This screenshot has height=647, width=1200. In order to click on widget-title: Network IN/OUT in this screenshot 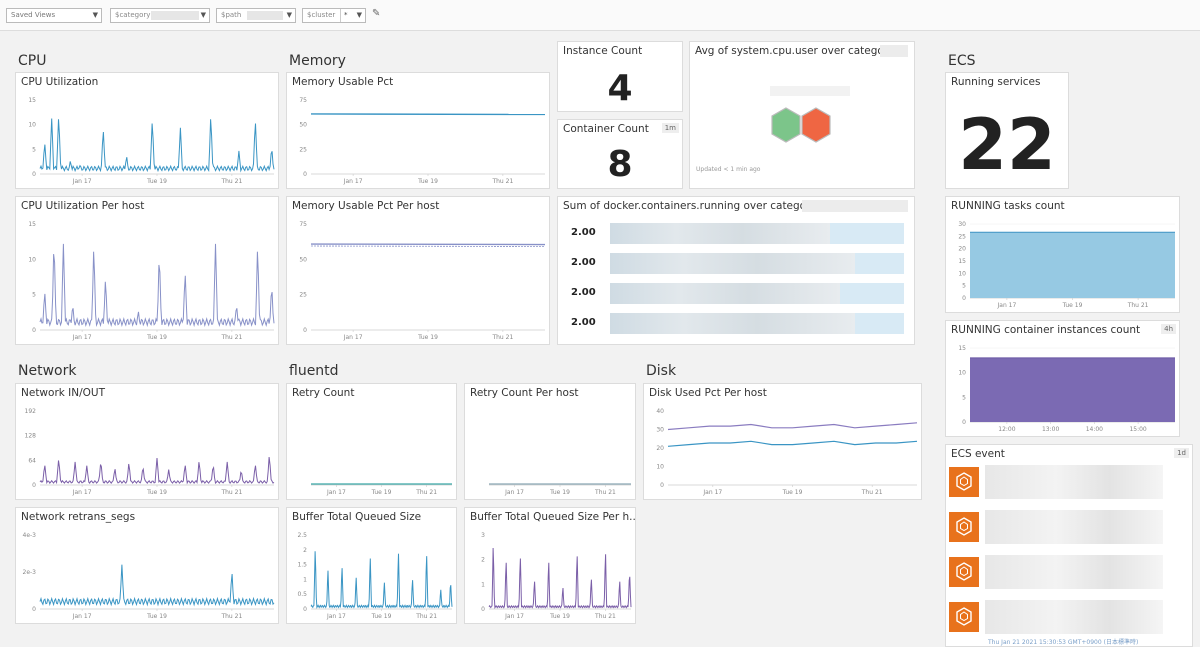, I will do `click(63, 393)`.